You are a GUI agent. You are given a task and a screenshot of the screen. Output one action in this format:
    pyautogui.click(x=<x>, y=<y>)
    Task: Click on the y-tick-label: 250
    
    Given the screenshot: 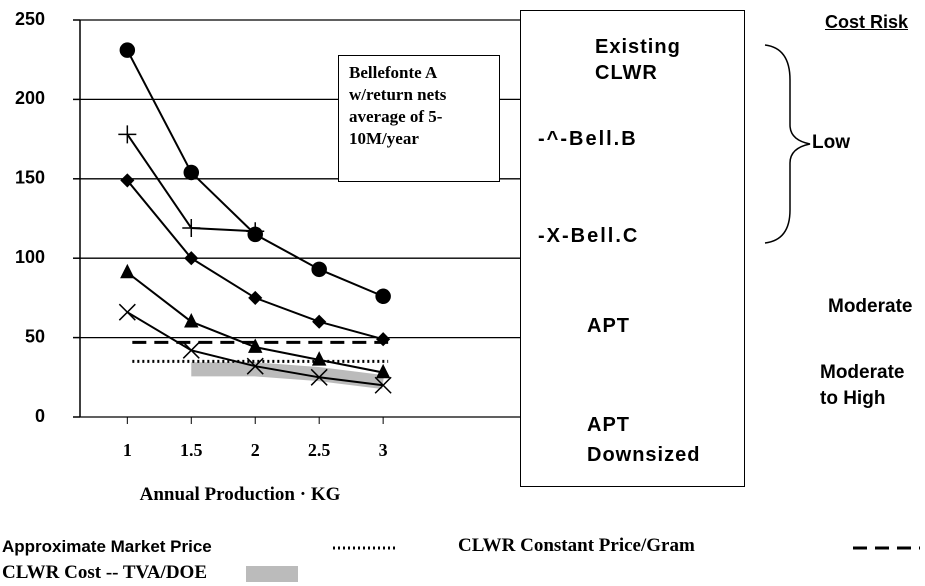 What is the action you would take?
    pyautogui.click(x=30, y=19)
    